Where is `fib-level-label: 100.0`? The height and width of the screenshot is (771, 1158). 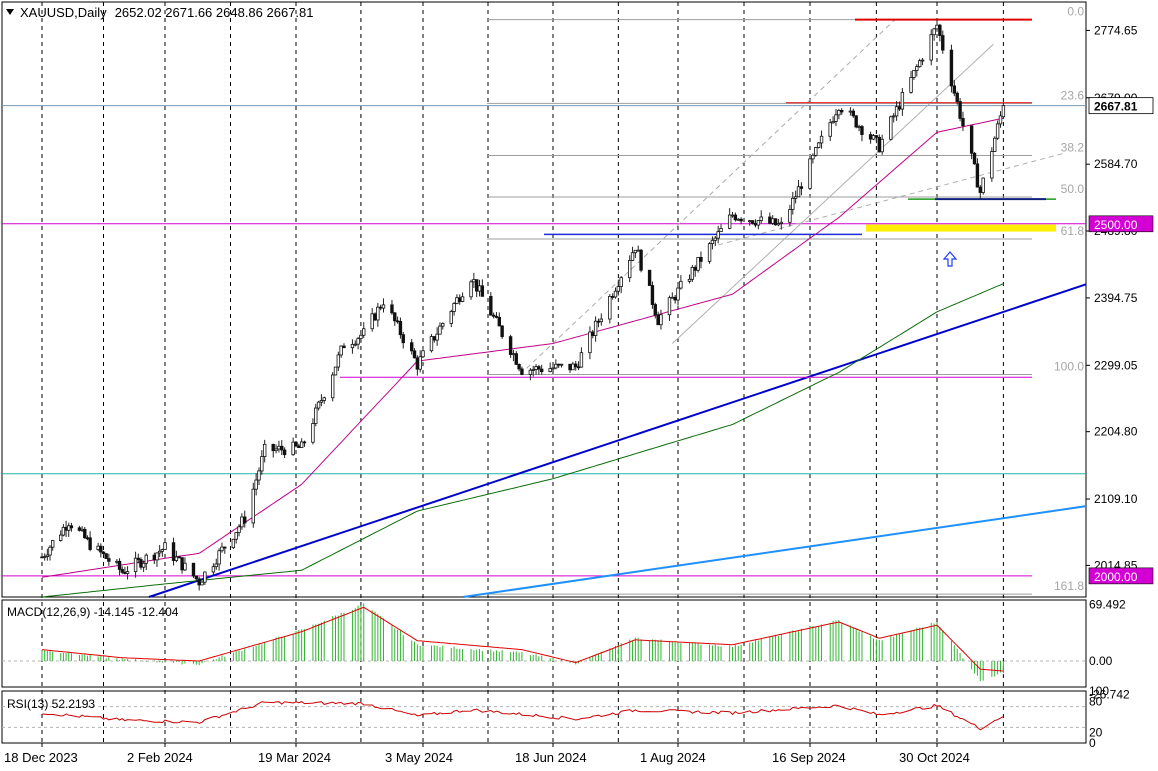 fib-level-label: 100.0 is located at coordinates (1069, 366).